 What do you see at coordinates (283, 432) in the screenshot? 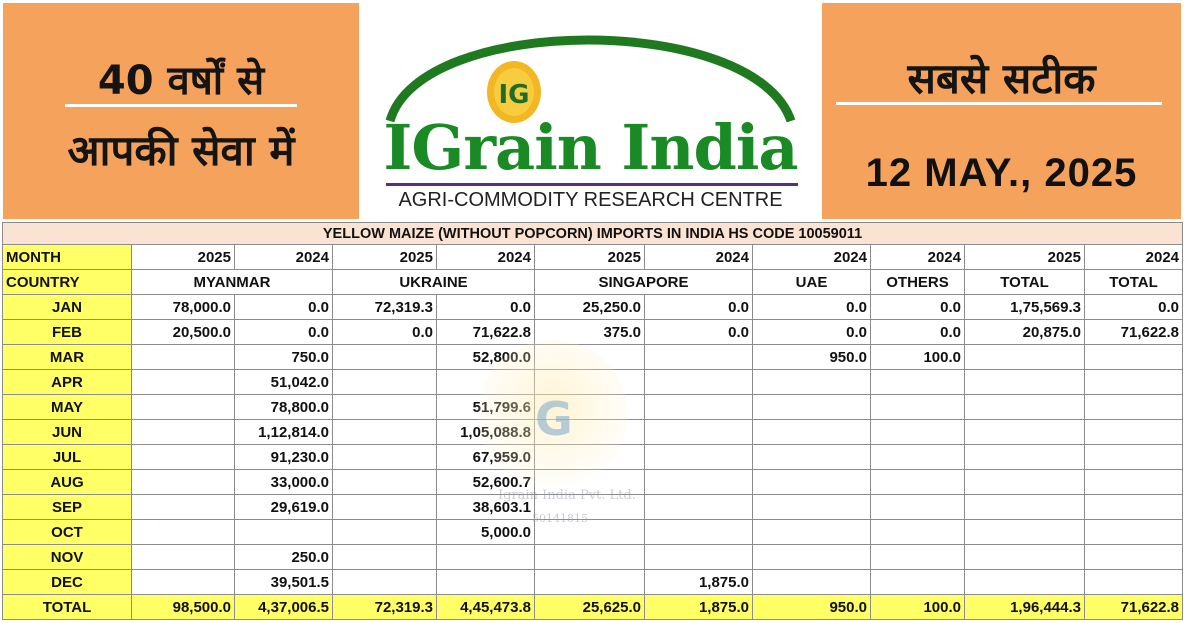
I see `value-cell: 1,12,814.0` at bounding box center [283, 432].